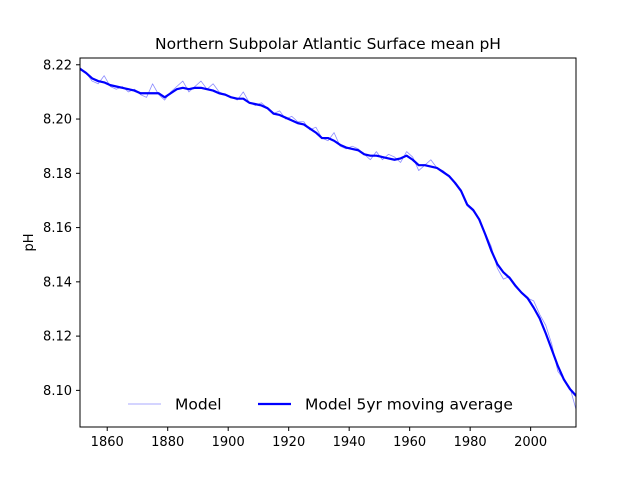  I want to click on x-tick-label: 2000, so click(530, 442).